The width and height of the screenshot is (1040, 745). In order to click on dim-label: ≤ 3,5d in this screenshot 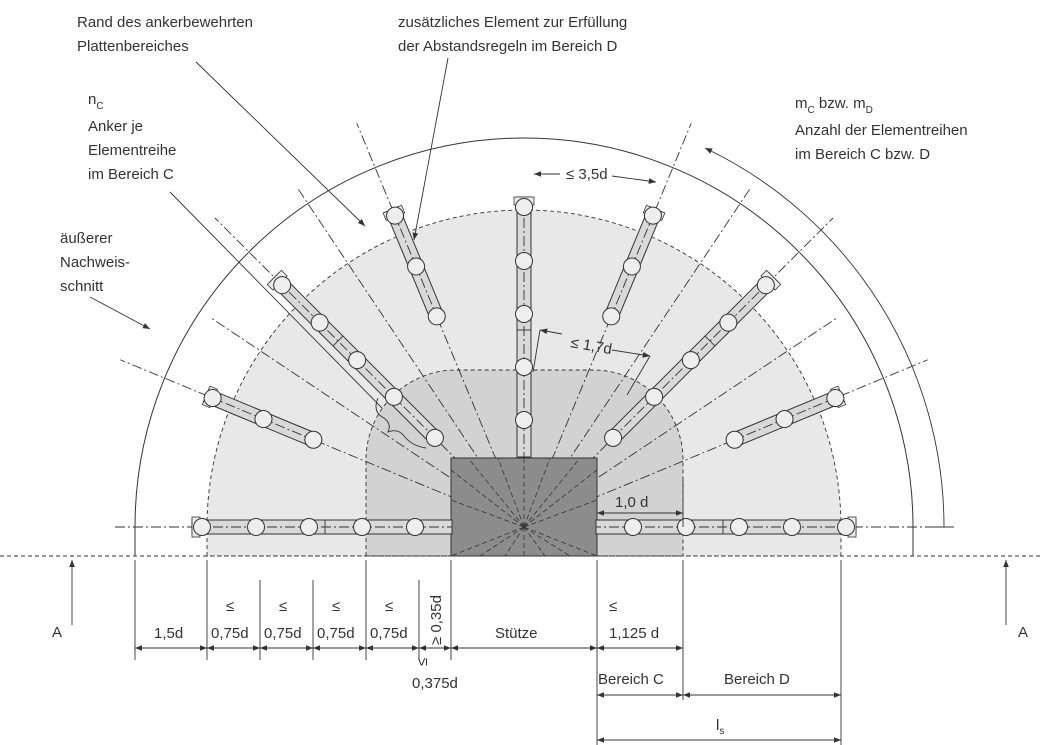, I will do `click(587, 174)`.